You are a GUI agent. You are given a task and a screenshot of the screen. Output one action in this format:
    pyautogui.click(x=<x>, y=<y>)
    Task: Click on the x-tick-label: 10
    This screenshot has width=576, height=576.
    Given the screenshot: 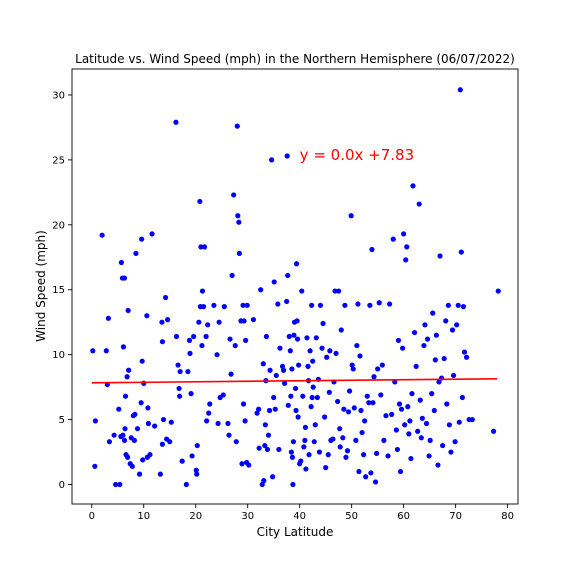 What is the action you would take?
    pyautogui.click(x=143, y=516)
    